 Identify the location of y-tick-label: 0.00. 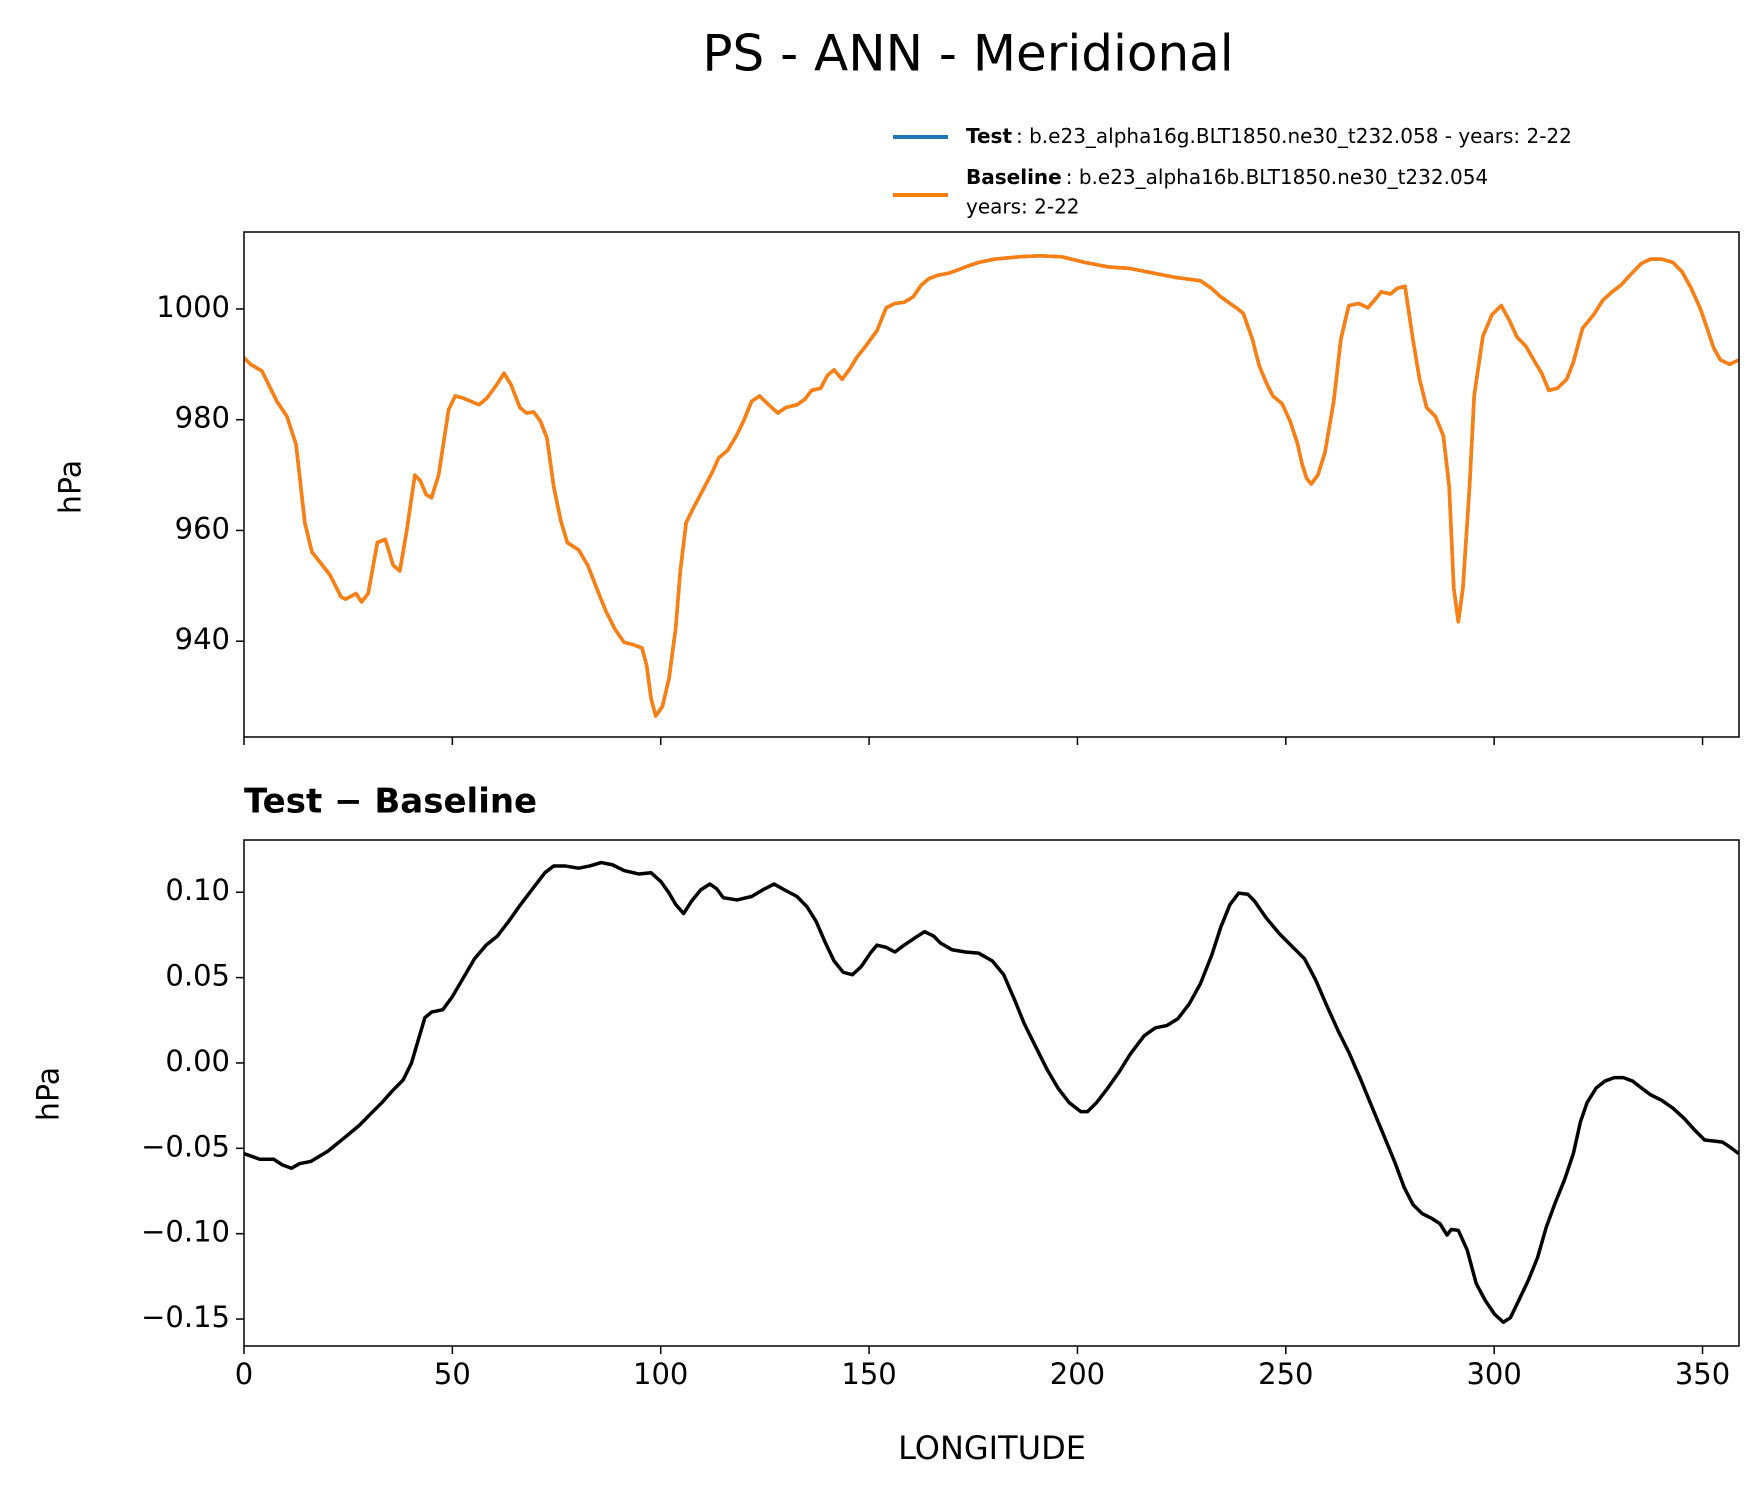
(197, 1061).